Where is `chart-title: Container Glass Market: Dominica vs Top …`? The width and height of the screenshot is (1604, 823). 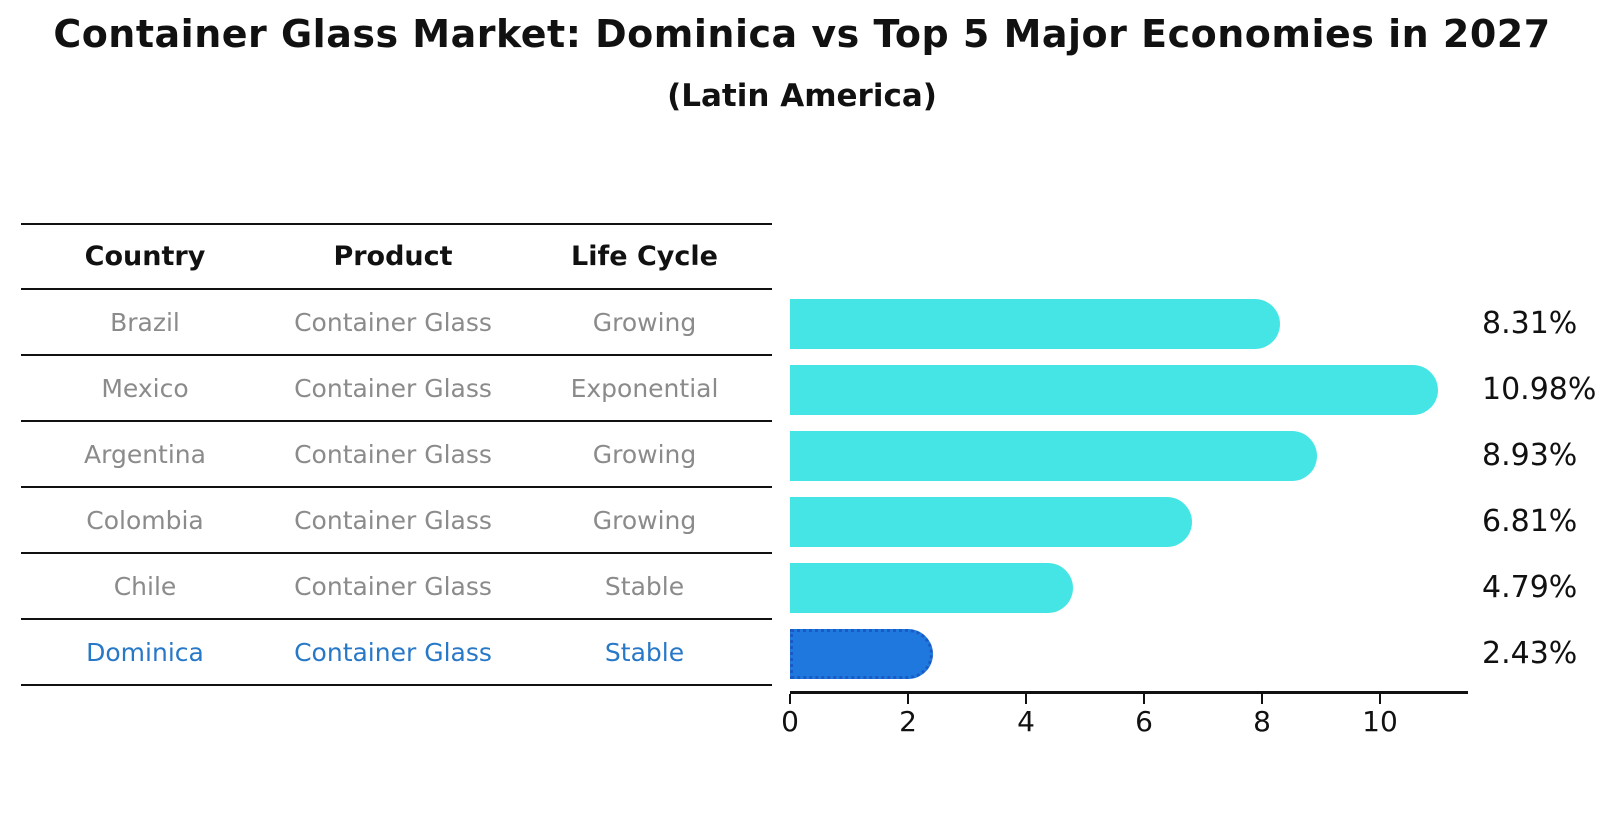
chart-title: Container Glass Market: Dominica vs Top … is located at coordinates (802, 34).